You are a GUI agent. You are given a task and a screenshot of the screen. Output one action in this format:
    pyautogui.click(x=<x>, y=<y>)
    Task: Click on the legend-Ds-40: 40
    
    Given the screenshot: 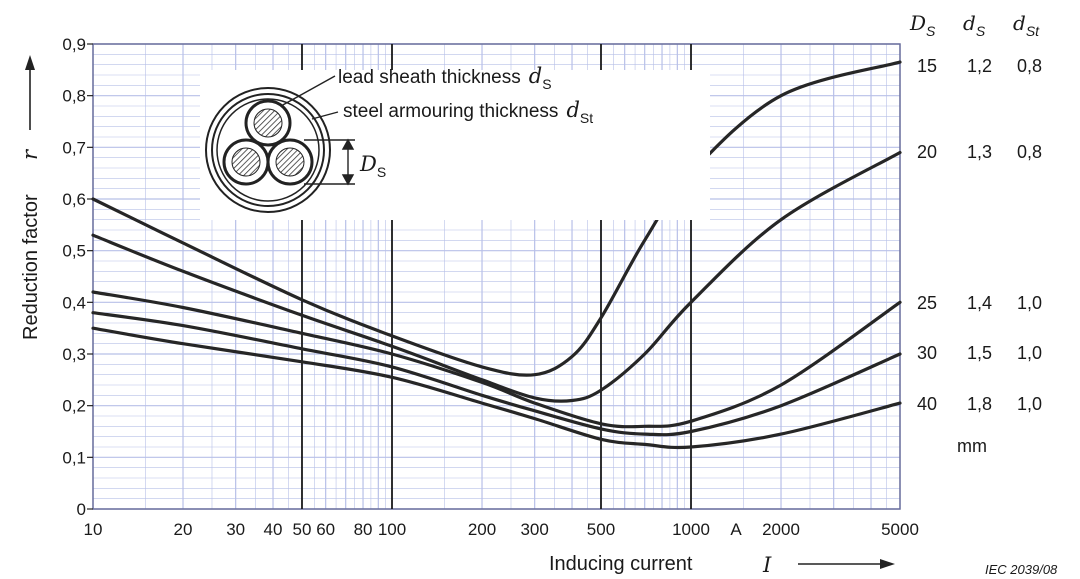 What is the action you would take?
    pyautogui.click(x=927, y=404)
    